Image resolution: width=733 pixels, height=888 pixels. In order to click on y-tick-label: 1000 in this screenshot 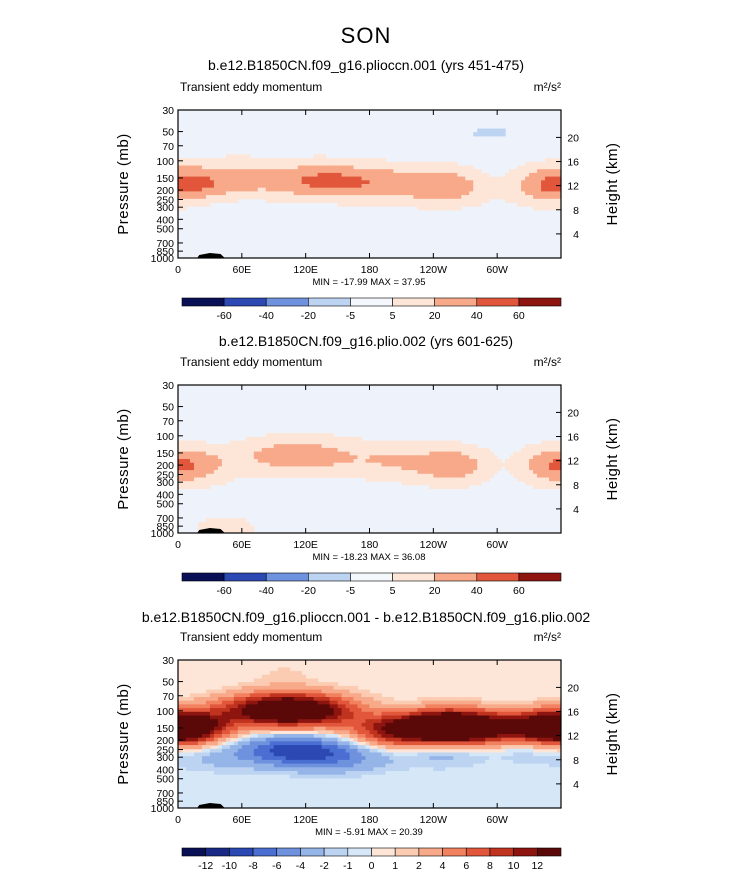, I will do `click(163, 534)`.